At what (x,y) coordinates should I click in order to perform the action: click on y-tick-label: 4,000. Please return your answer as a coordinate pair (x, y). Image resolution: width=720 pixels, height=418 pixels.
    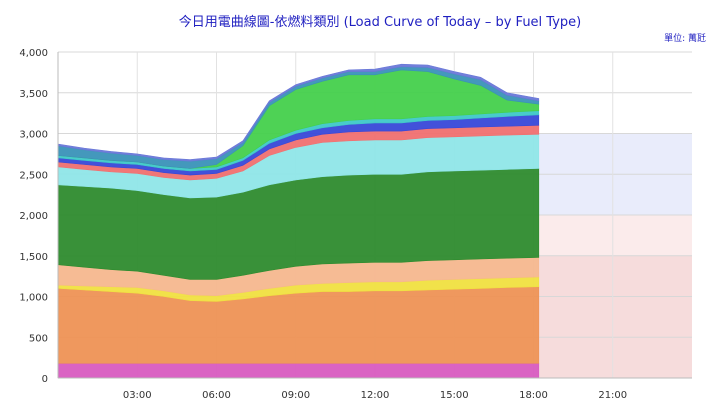
    Looking at the image, I should click on (33, 53).